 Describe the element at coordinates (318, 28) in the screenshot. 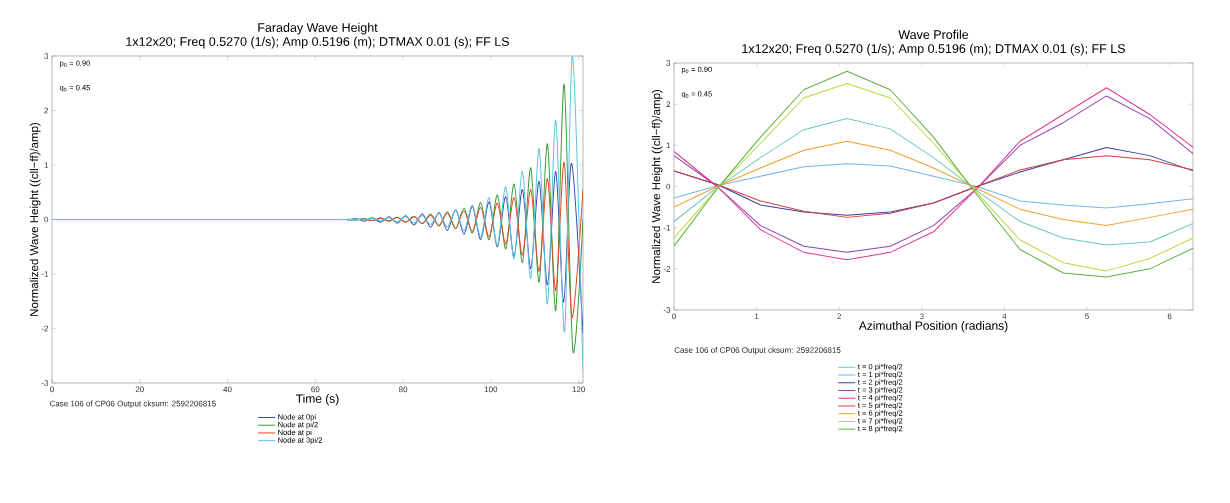

I see `chart-title: Faraday Wave Height` at that location.